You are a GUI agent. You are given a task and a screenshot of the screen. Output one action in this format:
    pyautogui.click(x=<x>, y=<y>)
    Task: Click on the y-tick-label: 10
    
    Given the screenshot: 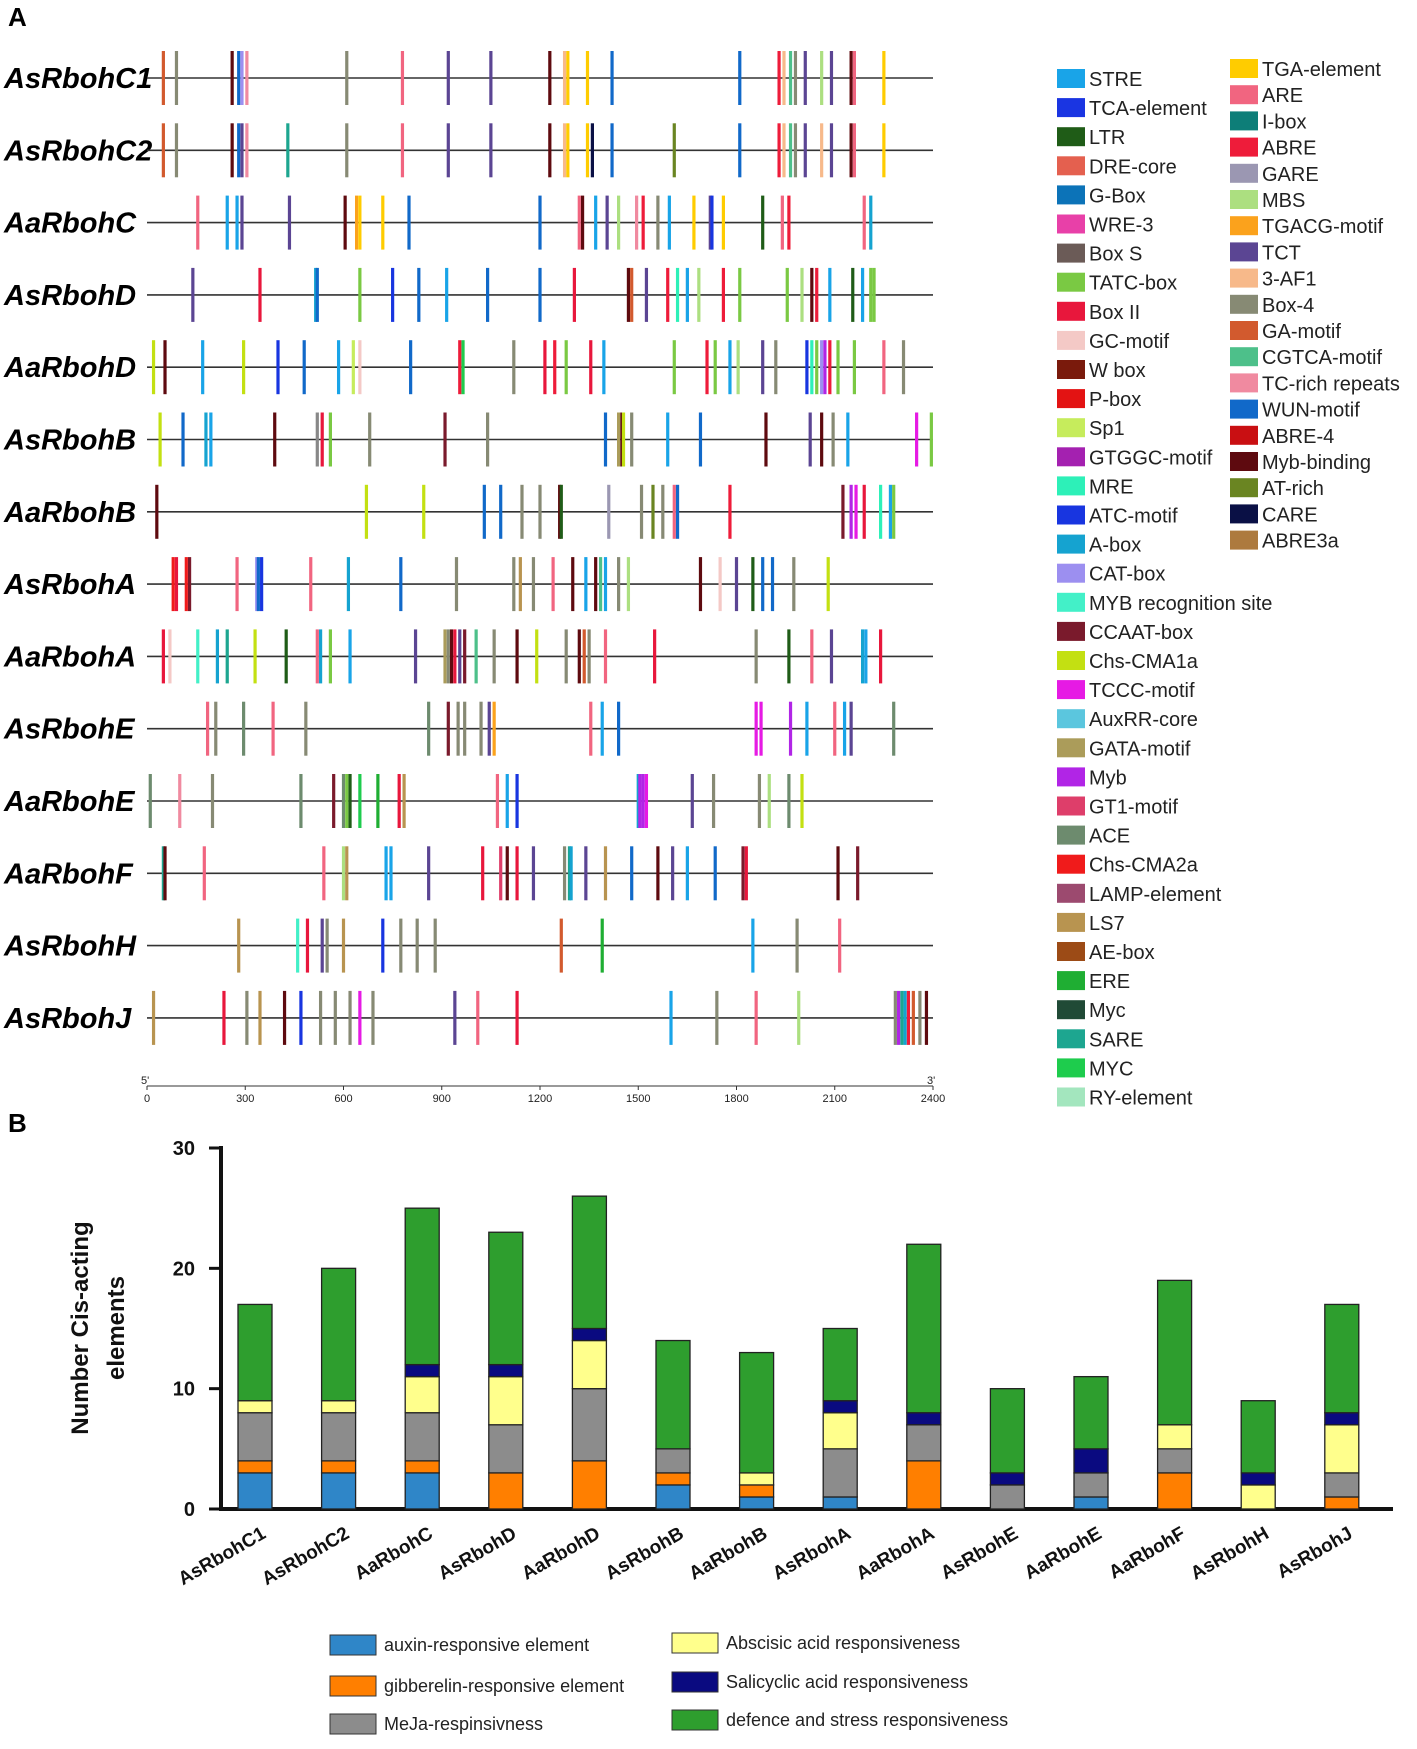 What is the action you would take?
    pyautogui.click(x=184, y=1390)
    